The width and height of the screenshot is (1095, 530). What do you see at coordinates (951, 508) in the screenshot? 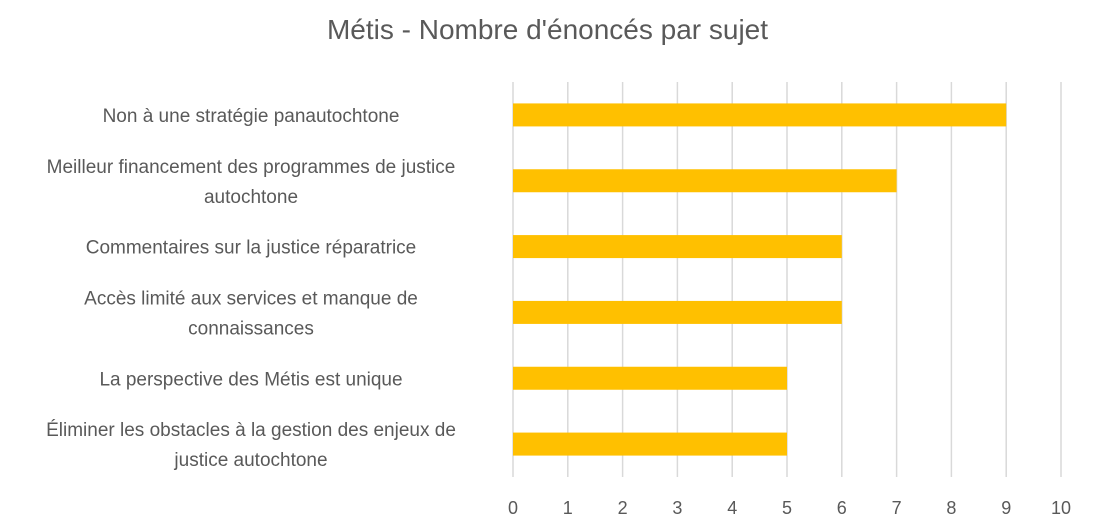
I see `x-tick-label: 8` at bounding box center [951, 508].